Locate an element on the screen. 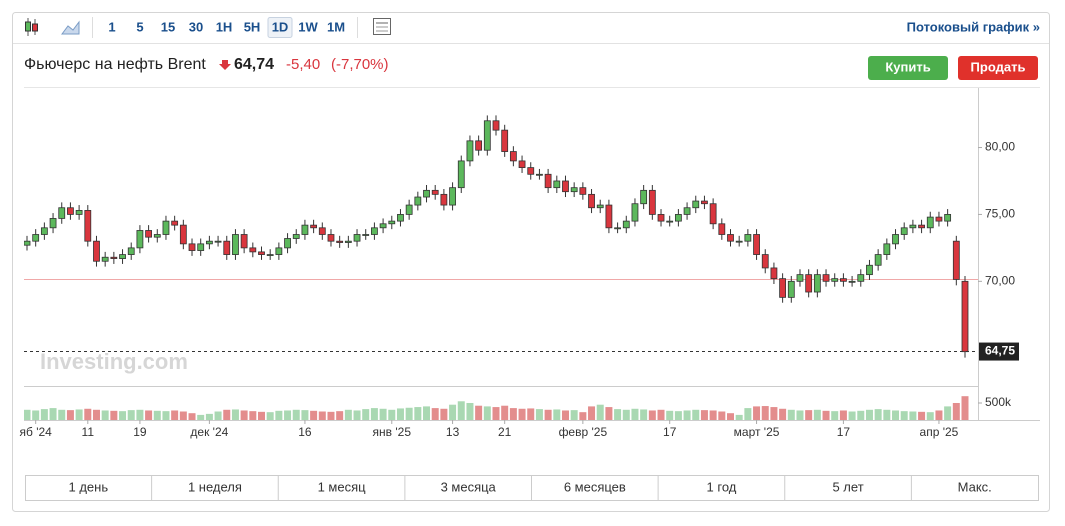 Image resolution: width=1065 pixels, height=526 pixels. x-tick-label: 19 is located at coordinates (140, 432).